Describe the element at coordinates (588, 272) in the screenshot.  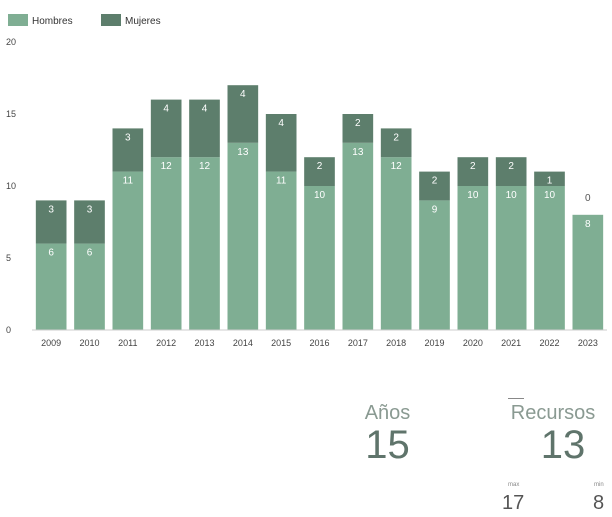
I see `bar-hombres-2023` at that location.